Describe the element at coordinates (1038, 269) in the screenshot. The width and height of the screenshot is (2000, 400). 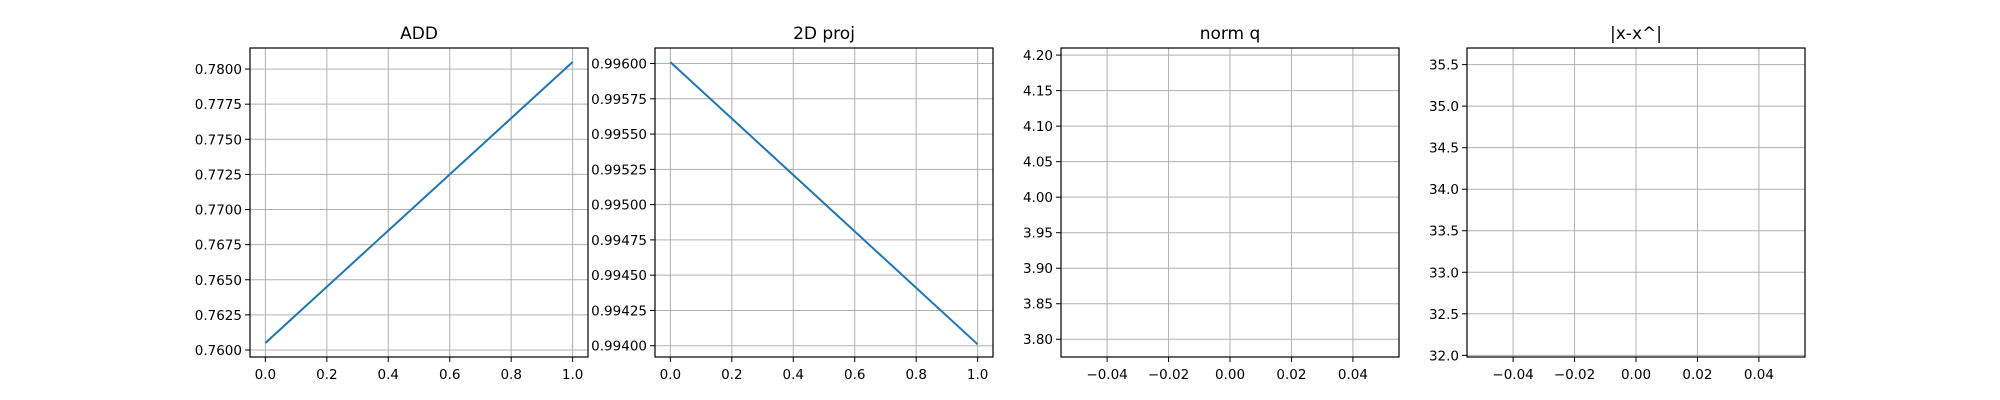
I see `y-tick-label: 3.90` at that location.